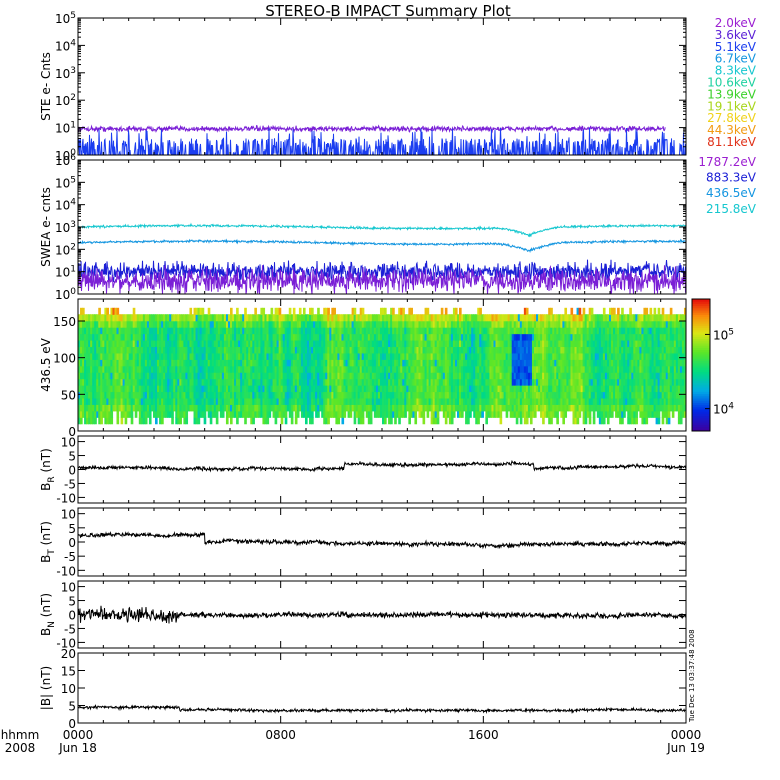  I want to click on legend-entry: 1787.2eV, so click(727, 162).